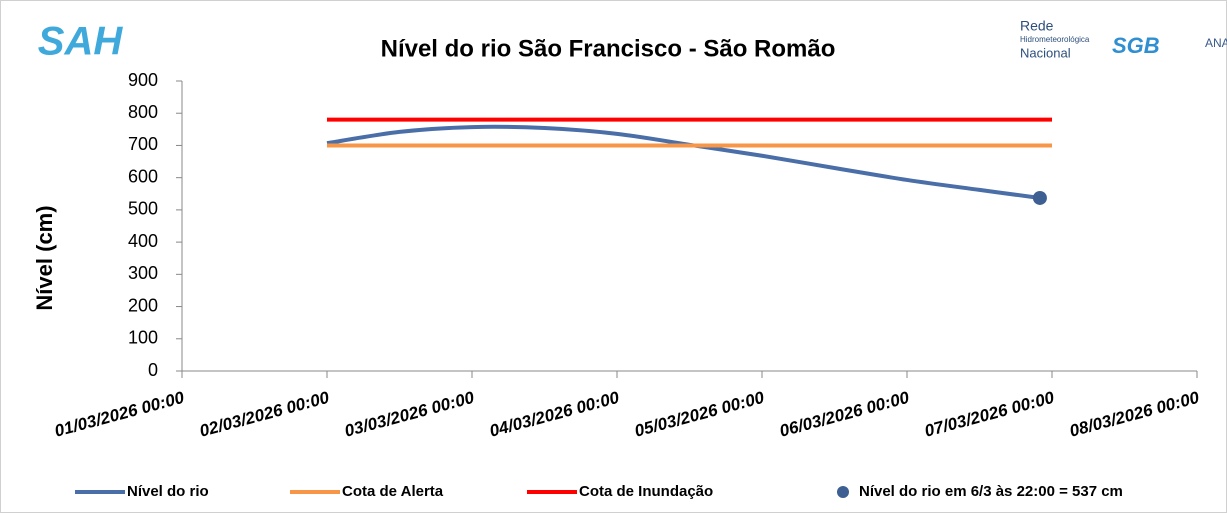 The image size is (1227, 513). Describe the element at coordinates (1136, 45) in the screenshot. I see `logo-sgb: SGB` at that location.